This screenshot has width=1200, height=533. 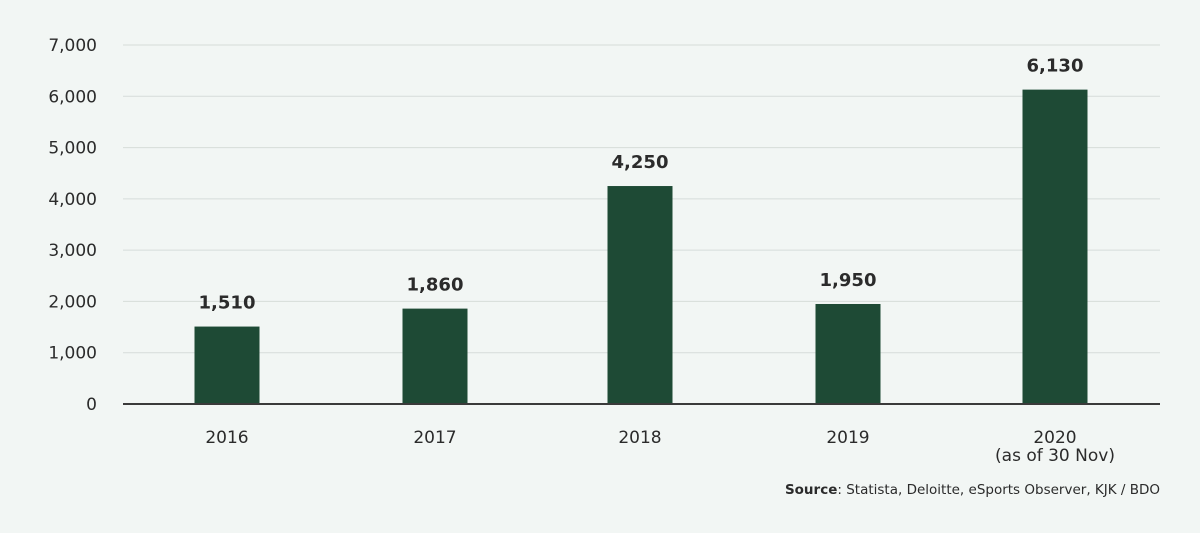 I want to click on x-tick-label: 2020 (as of 30 Nov), so click(x=1055, y=447).